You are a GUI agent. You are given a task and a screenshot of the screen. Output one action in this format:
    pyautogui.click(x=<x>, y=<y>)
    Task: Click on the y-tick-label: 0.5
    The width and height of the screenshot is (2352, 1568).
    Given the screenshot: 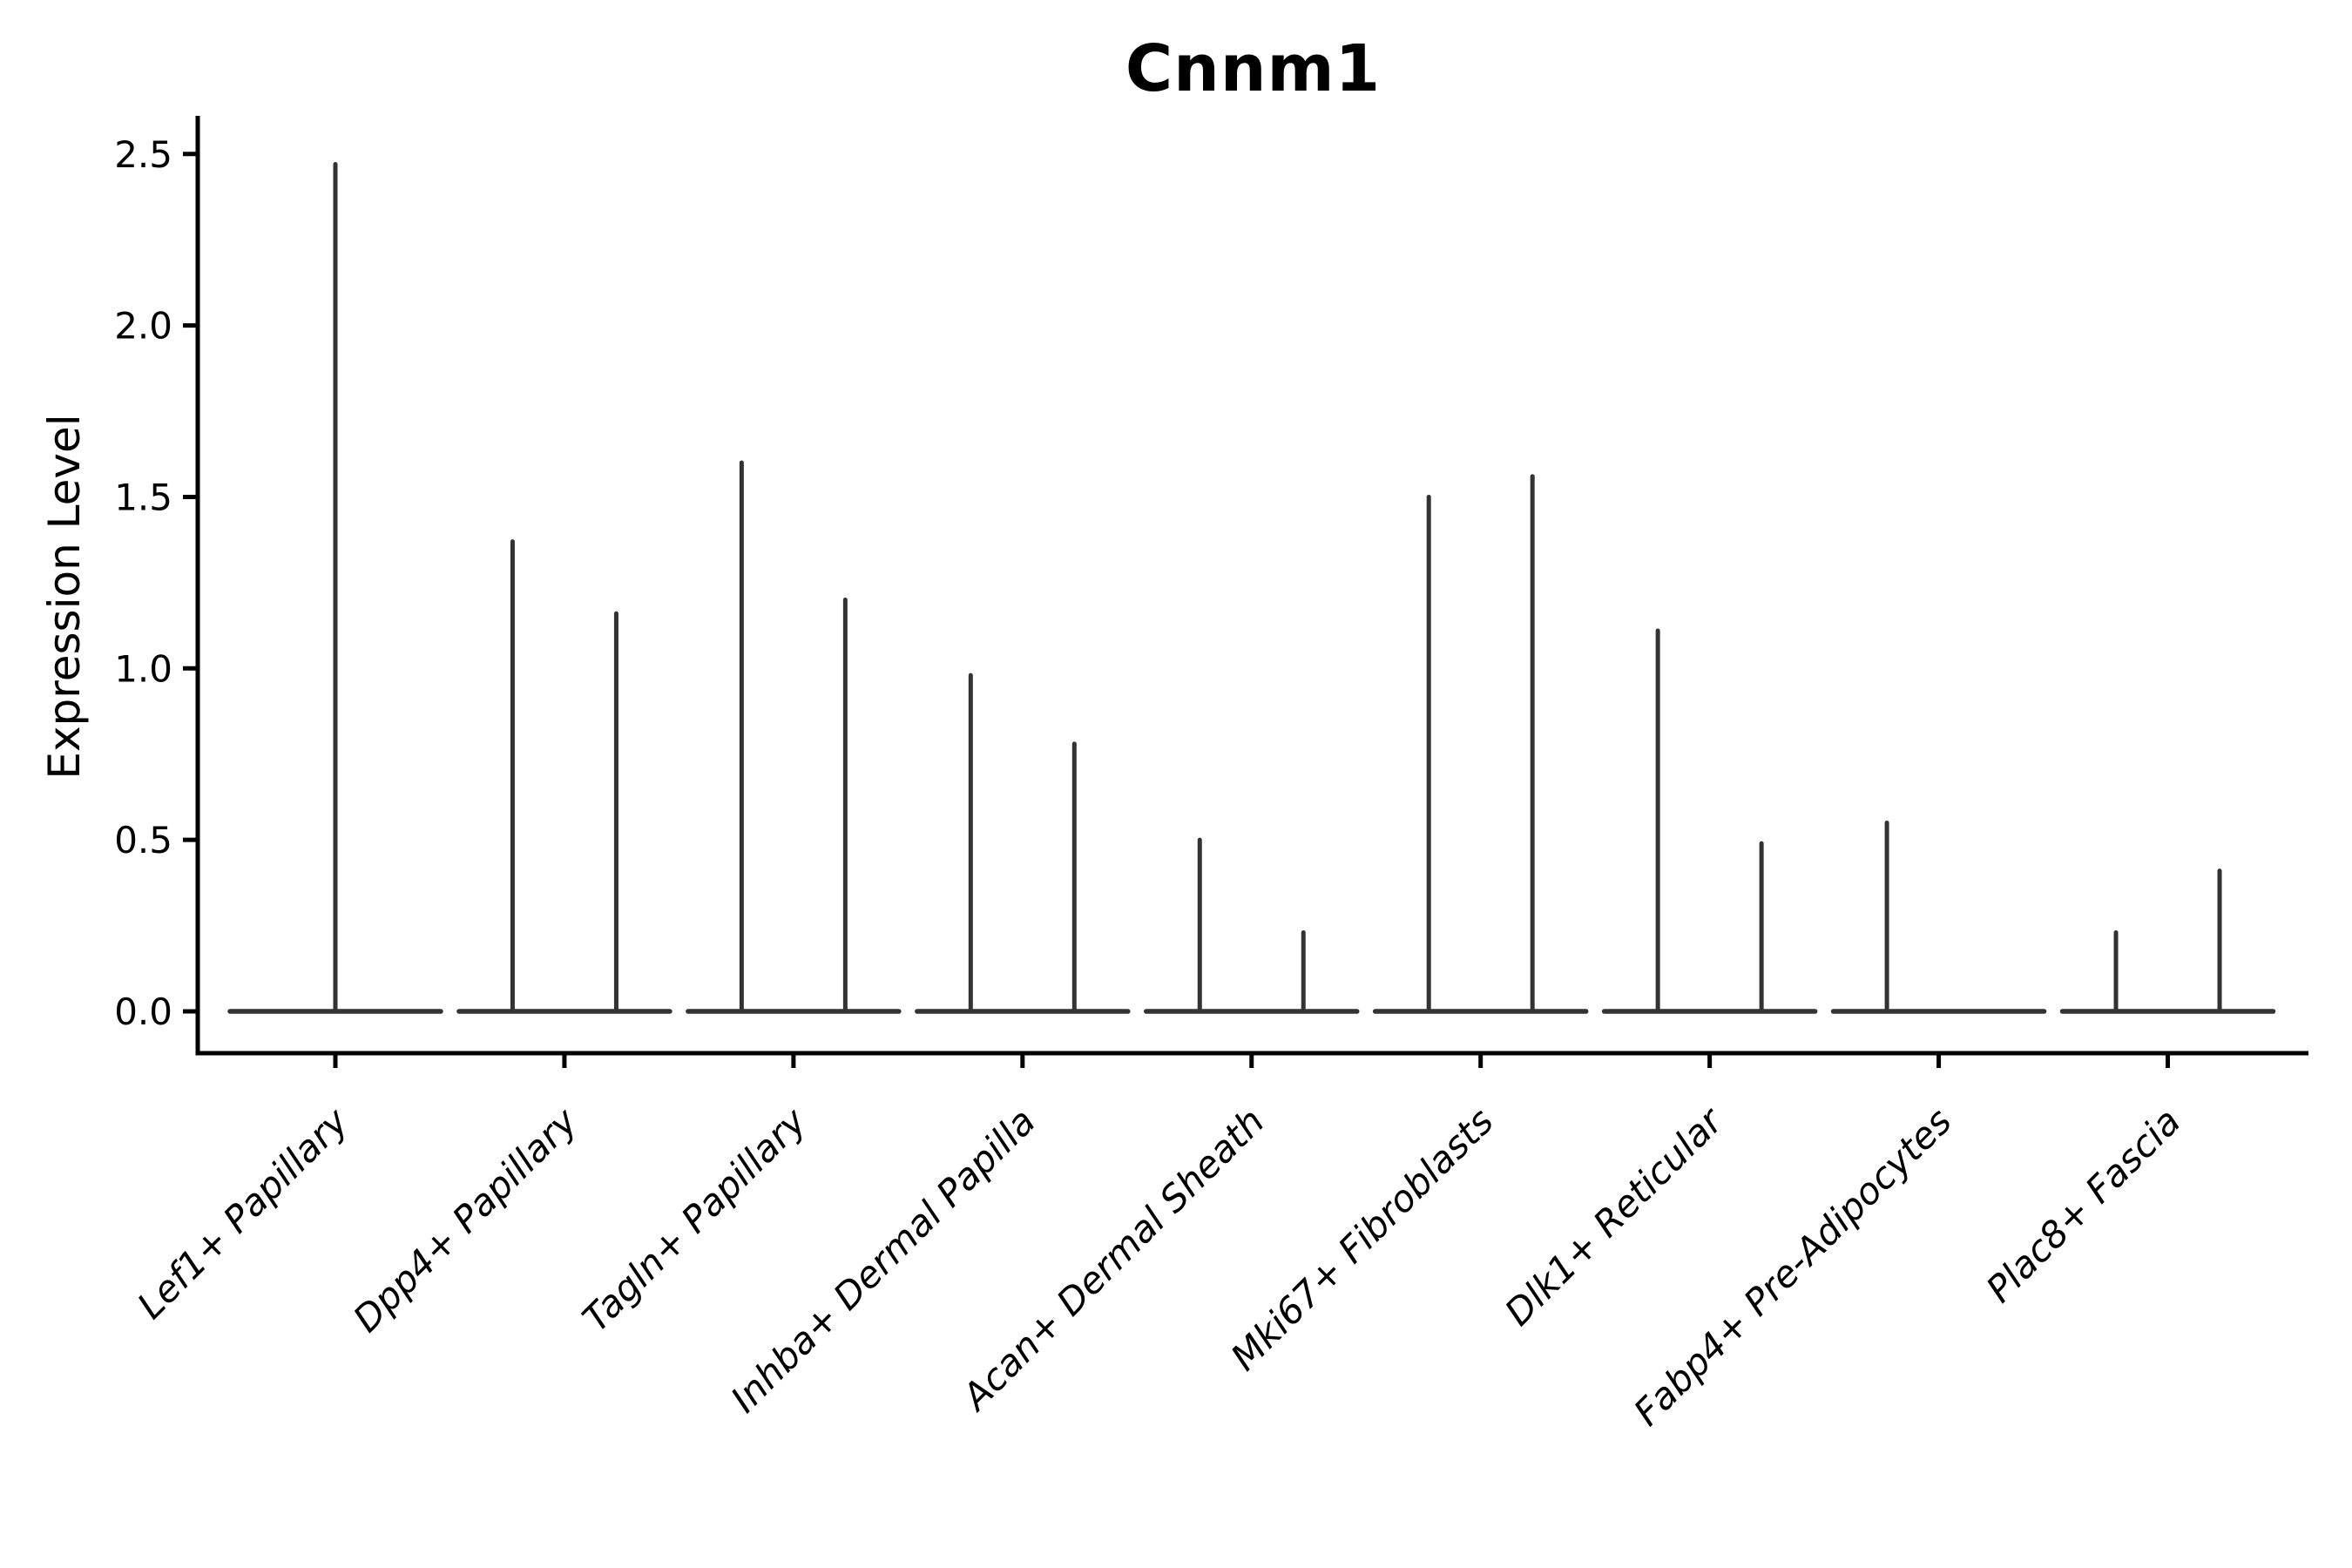 What is the action you would take?
    pyautogui.click(x=143, y=840)
    